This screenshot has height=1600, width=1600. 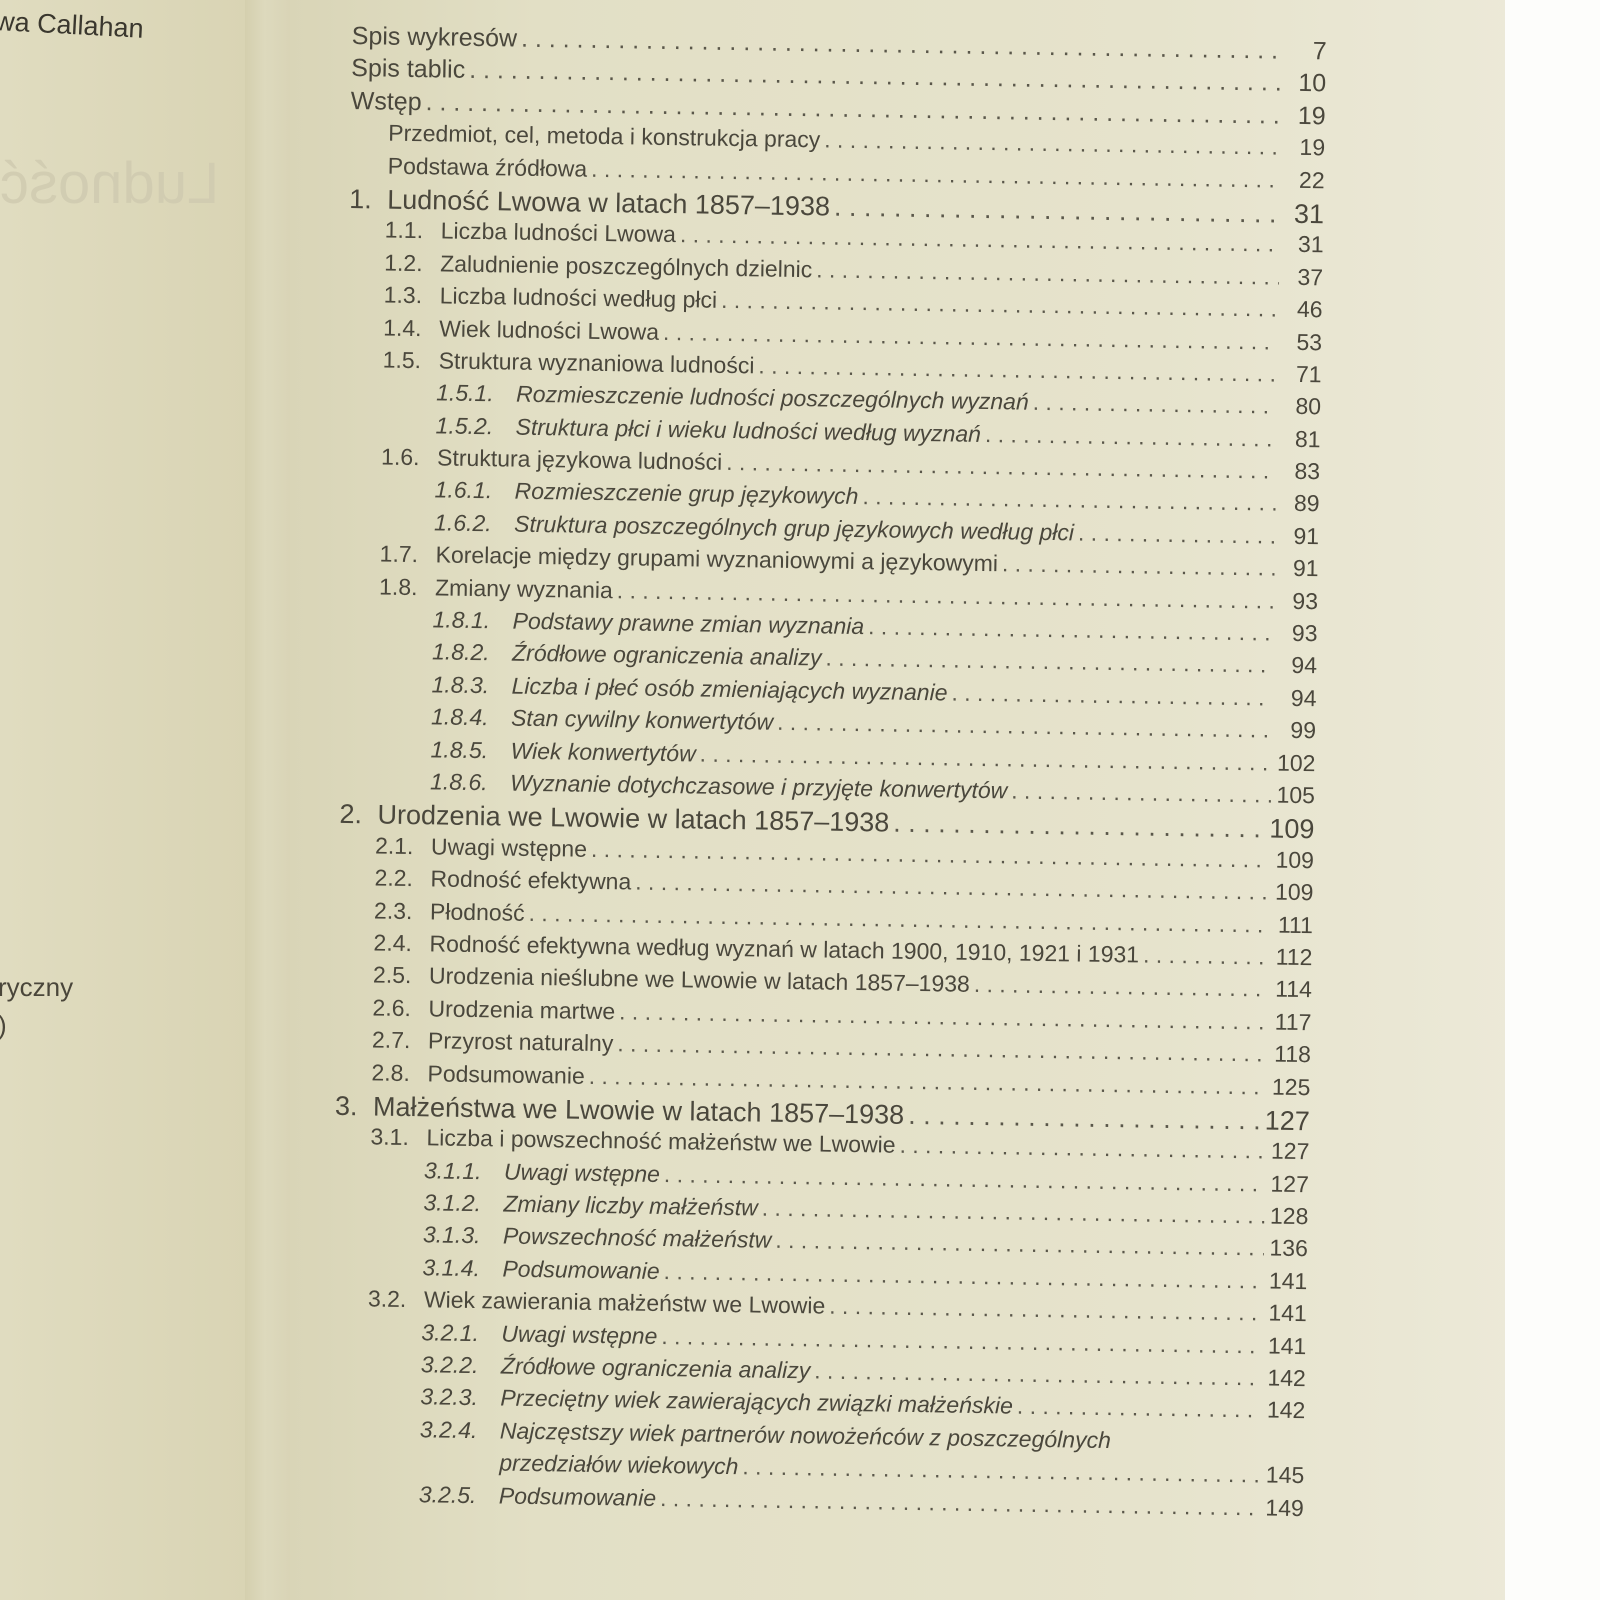 I want to click on toc-entry-title: Struktura językowa ludności, so click(x=579, y=459).